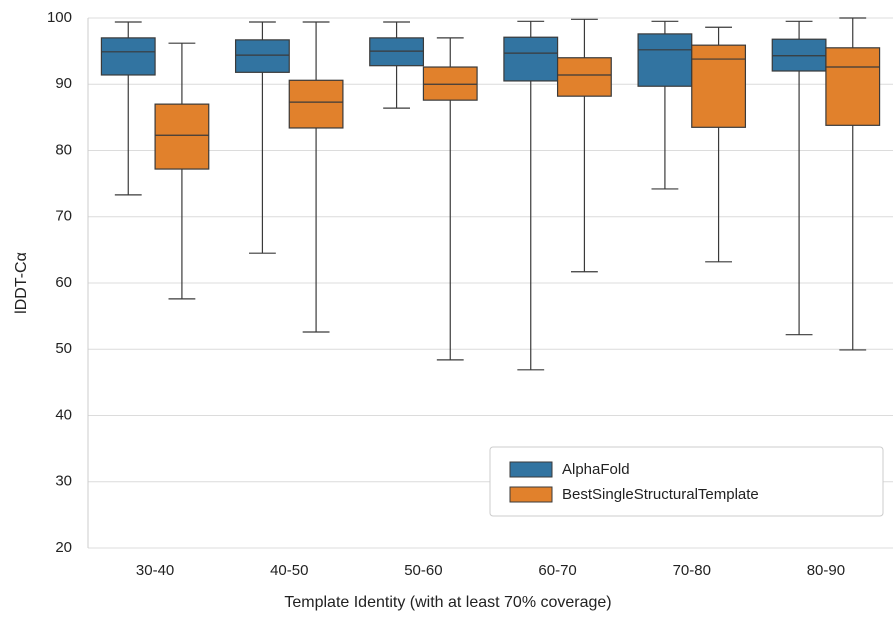 The width and height of the screenshot is (893, 618). What do you see at coordinates (423, 570) in the screenshot?
I see `x-tick-label: 50-60` at bounding box center [423, 570].